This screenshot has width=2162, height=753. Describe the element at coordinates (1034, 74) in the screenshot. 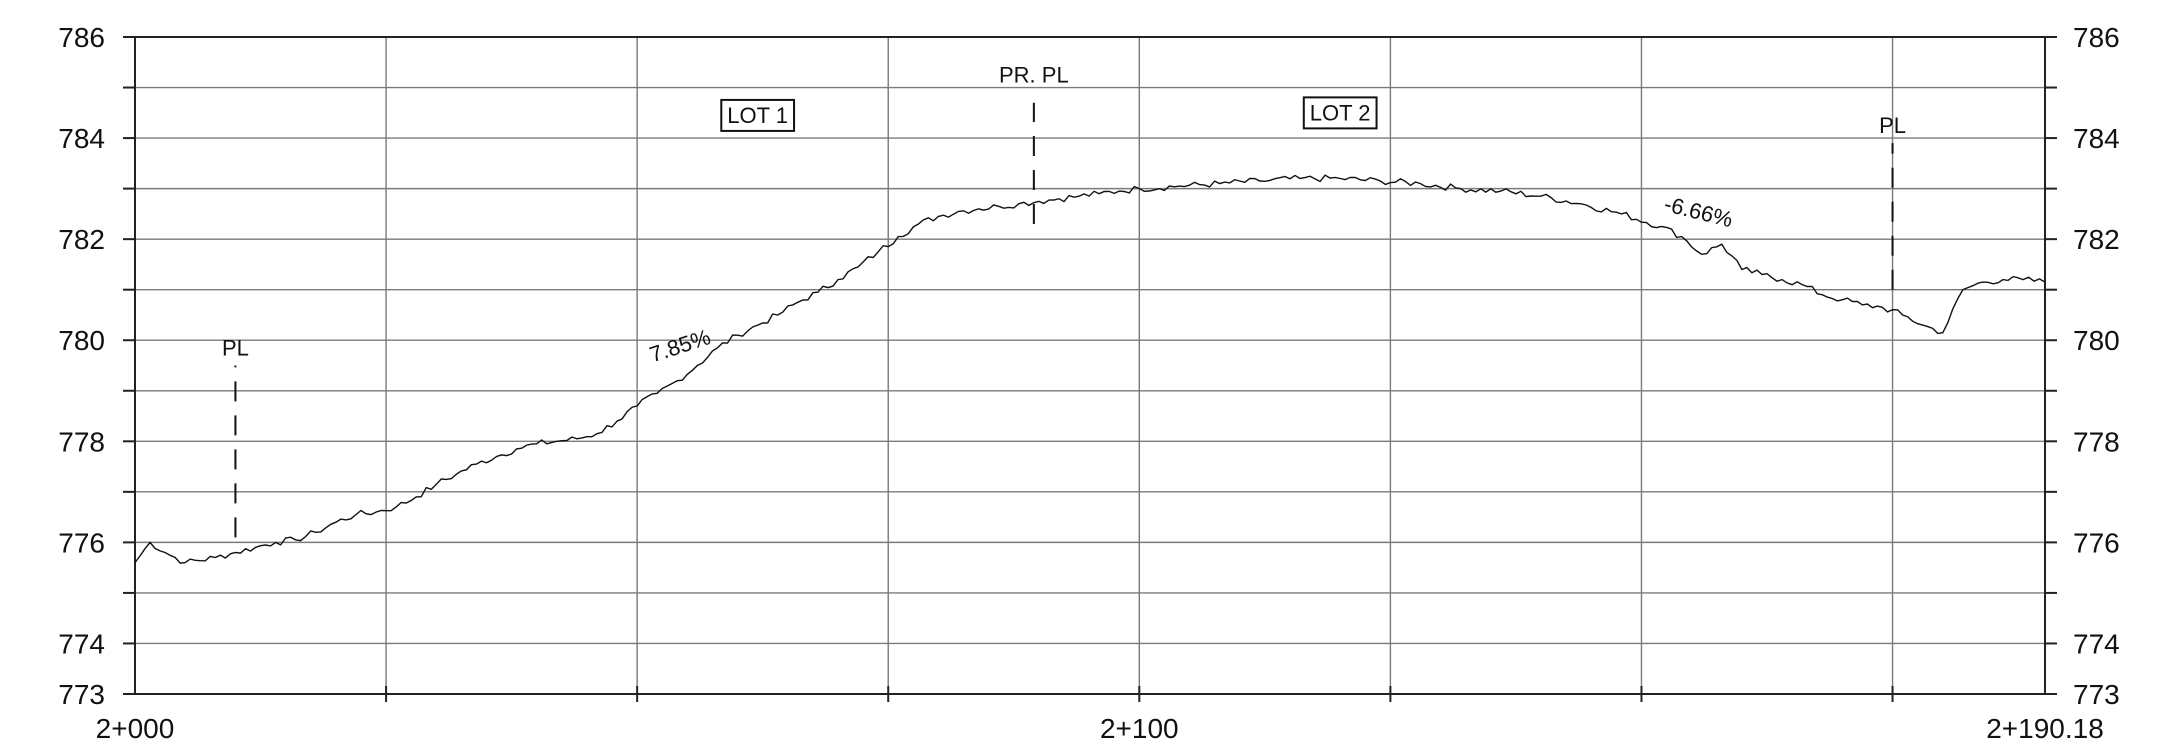

I see `annotation-label: PR. PL` at that location.